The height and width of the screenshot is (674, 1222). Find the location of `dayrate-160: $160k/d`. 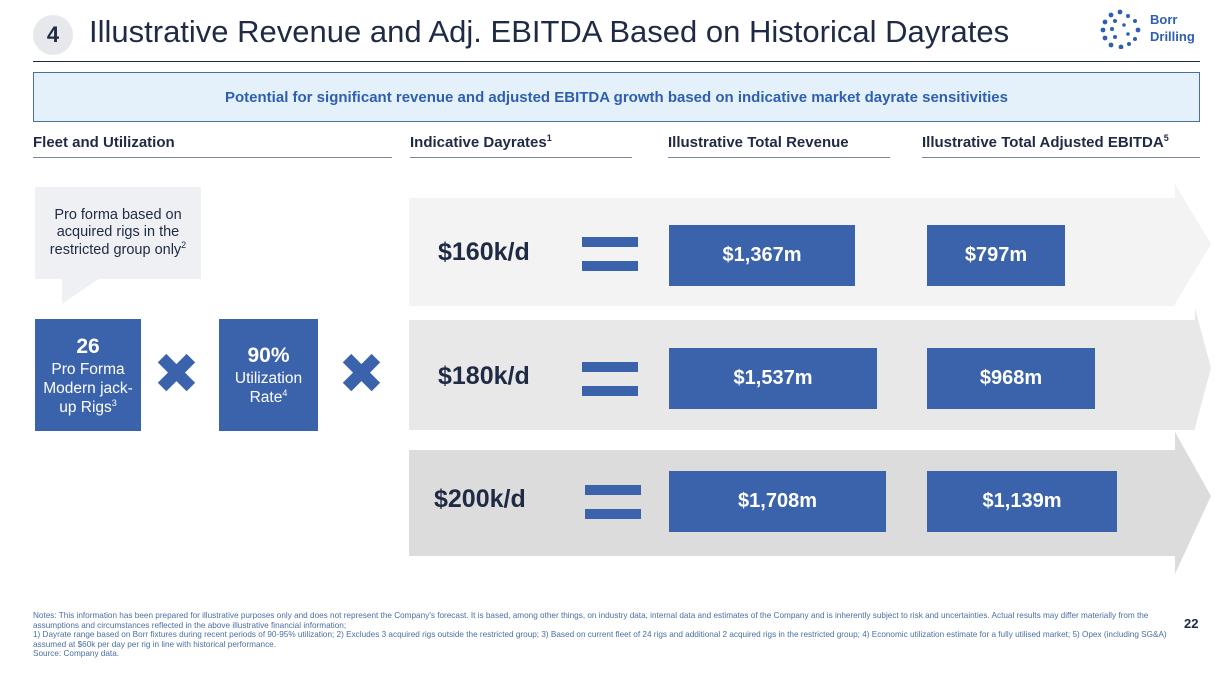

dayrate-160: $160k/d is located at coordinates (484, 252).